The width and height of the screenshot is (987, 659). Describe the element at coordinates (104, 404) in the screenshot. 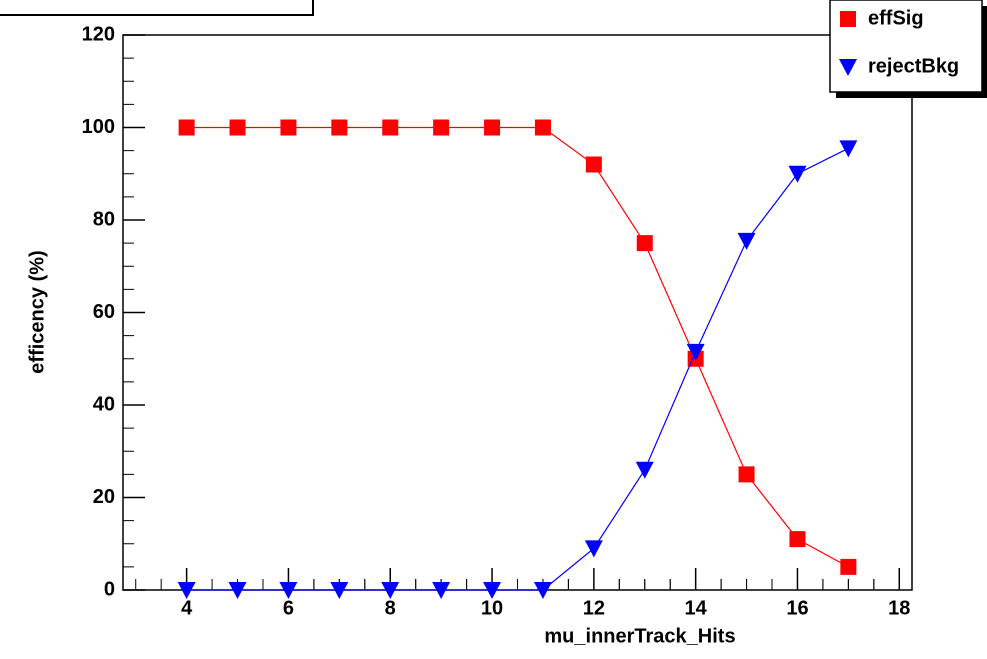

I see `y-tick-label: 40` at that location.